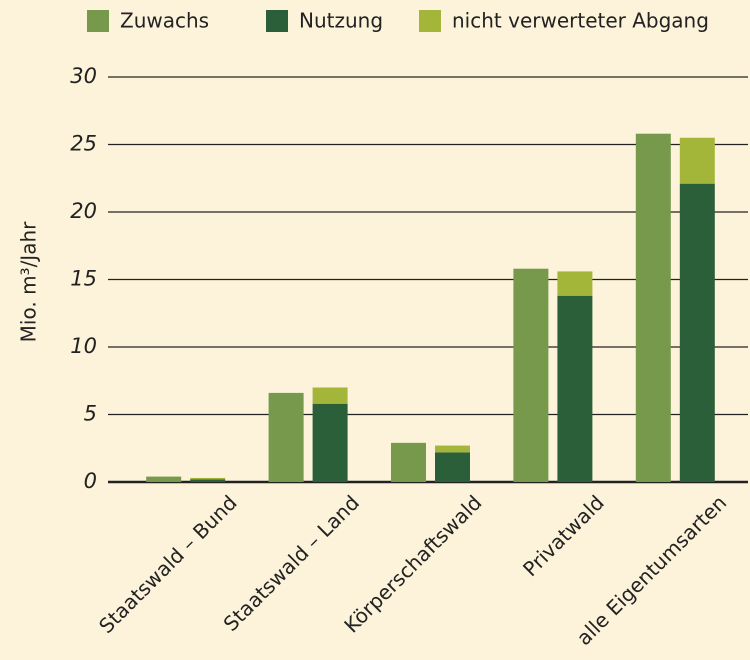 The image size is (750, 660). Describe the element at coordinates (90, 414) in the screenshot. I see `y-tick-label: 5` at that location.